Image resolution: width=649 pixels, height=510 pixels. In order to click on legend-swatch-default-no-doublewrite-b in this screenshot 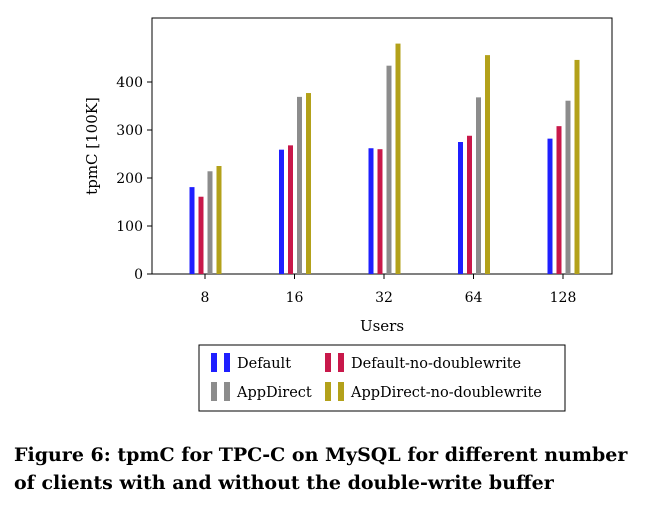, I will do `click(341, 362)`.